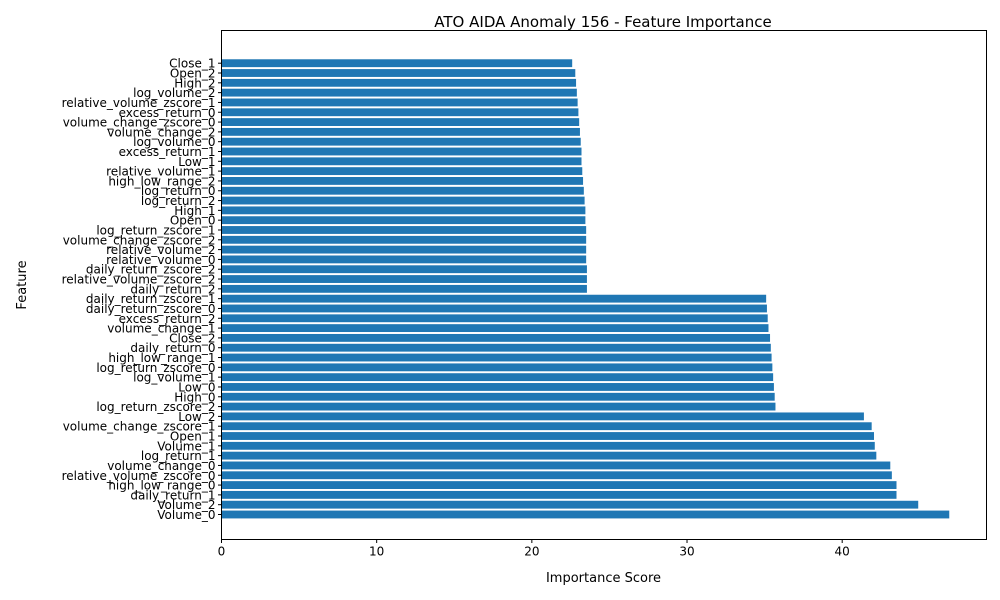 Image resolution: width=1000 pixels, height=600 pixels. What do you see at coordinates (161, 181) in the screenshot?
I see `y-tick-label: high_low_range_2` at bounding box center [161, 181].